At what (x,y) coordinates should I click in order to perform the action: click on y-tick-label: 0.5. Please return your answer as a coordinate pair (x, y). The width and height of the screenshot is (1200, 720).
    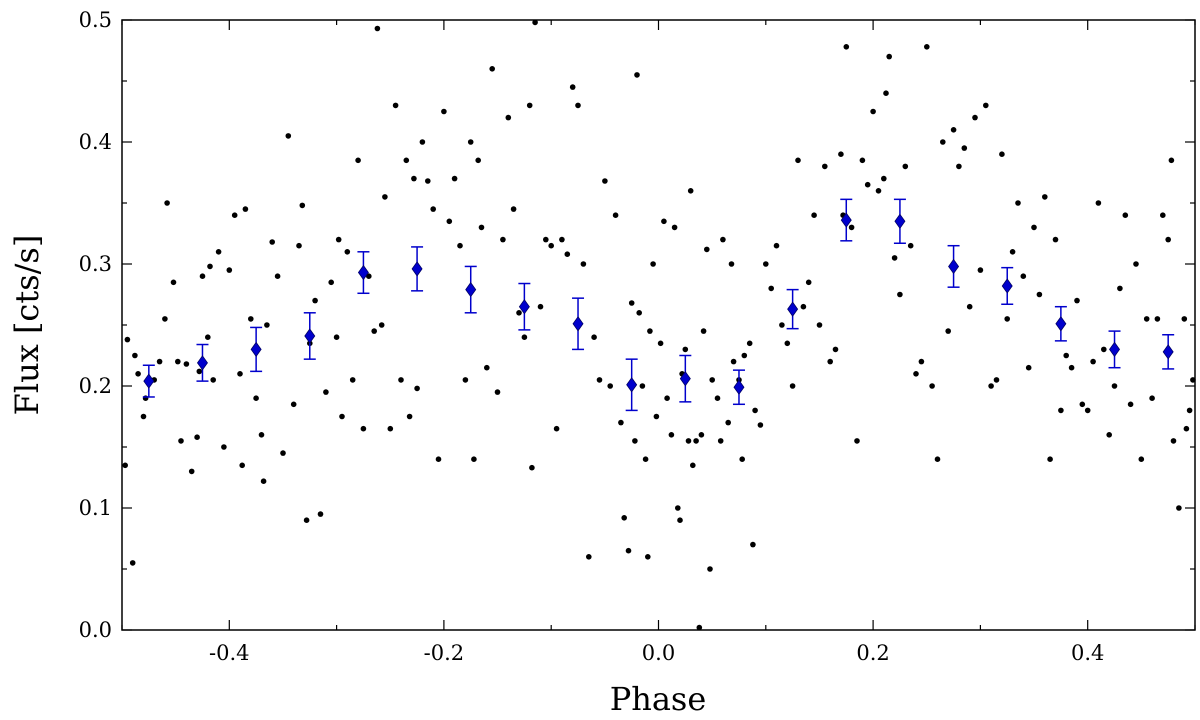
    Looking at the image, I should click on (95, 20).